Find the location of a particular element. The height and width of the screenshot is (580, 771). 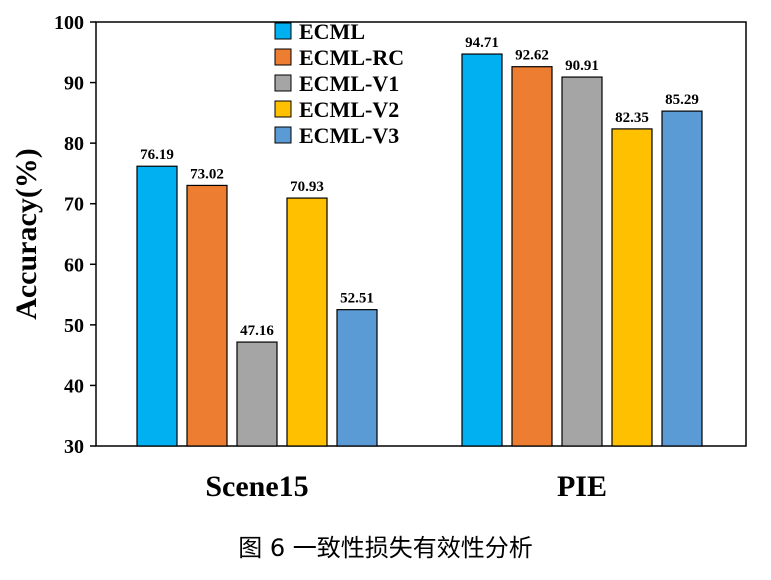

legend-entry: ECML-V1 is located at coordinates (349, 83).